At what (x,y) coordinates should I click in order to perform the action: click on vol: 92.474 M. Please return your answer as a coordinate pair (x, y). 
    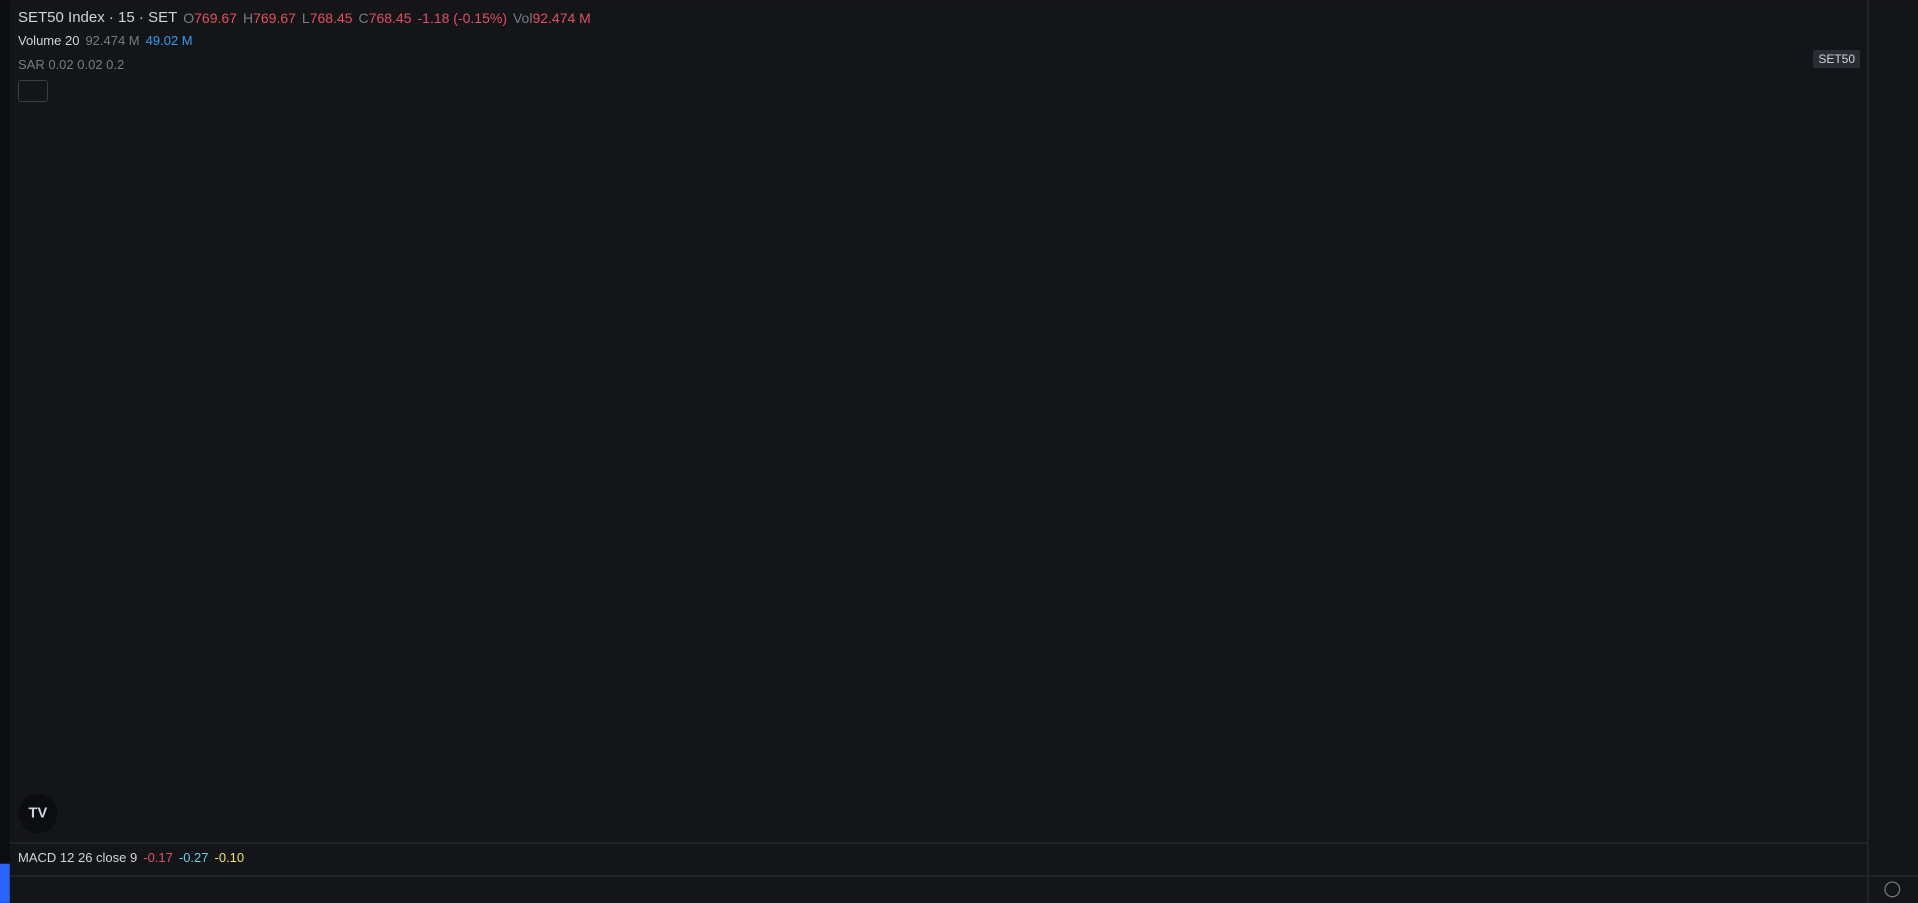
    Looking at the image, I should click on (561, 17).